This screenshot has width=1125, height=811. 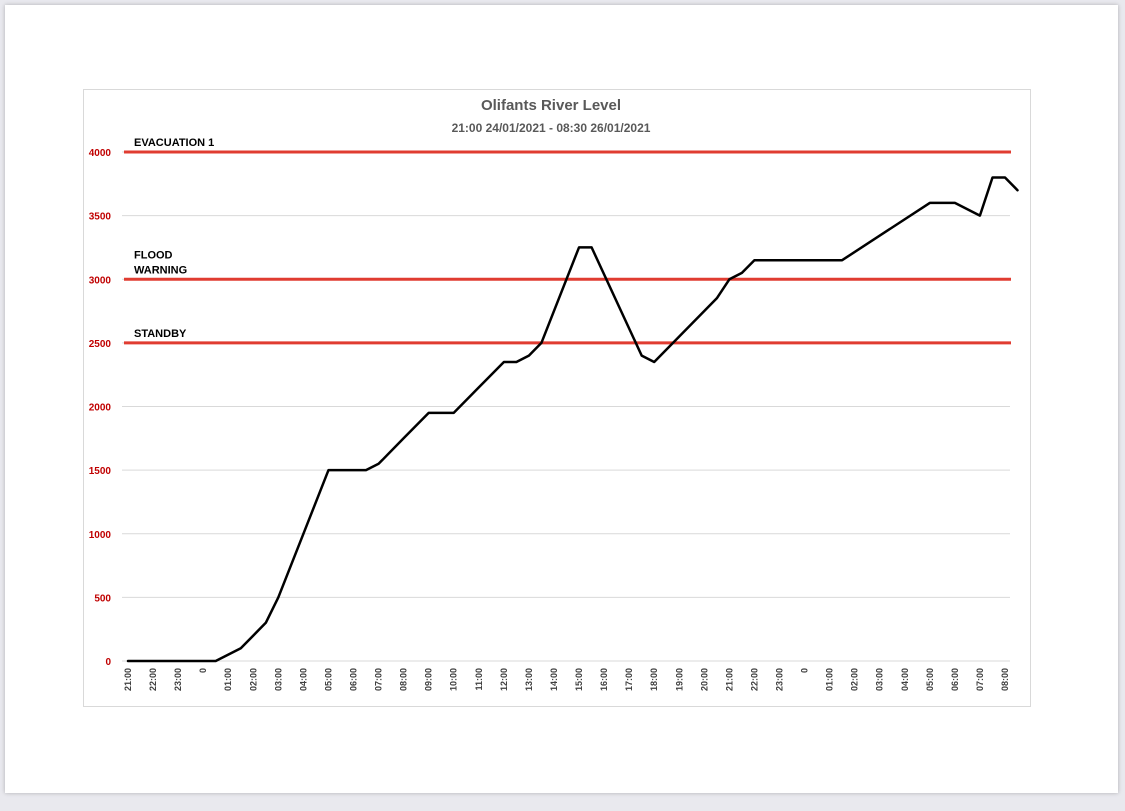 I want to click on x-tick-label: 16:00, so click(x=604, y=679).